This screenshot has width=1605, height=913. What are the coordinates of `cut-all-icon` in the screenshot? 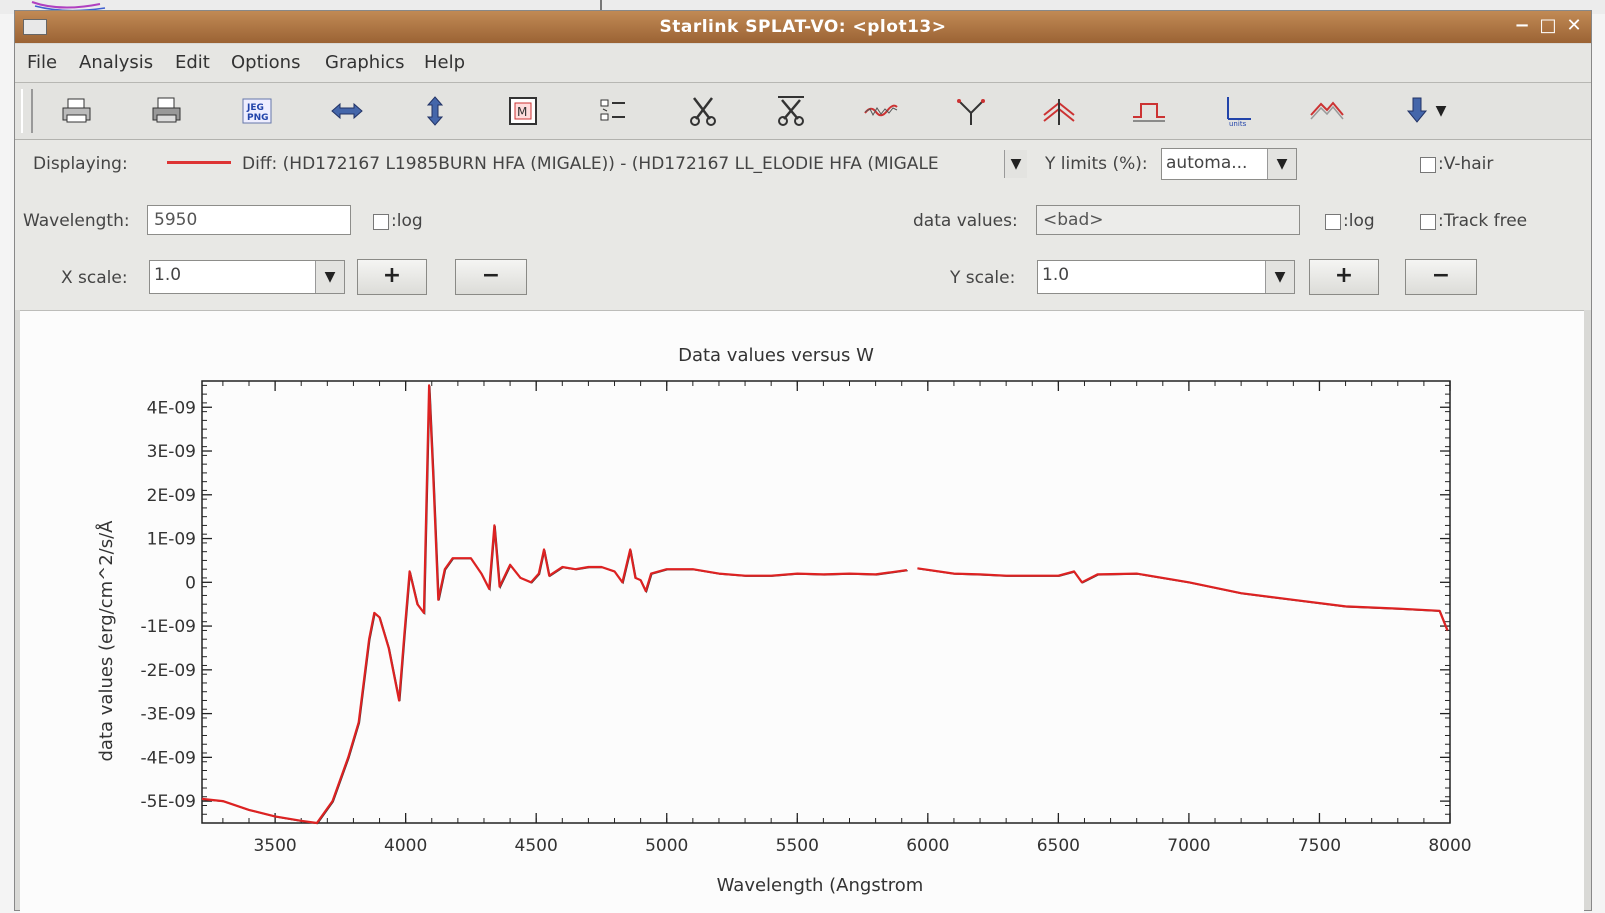 It's located at (791, 111).